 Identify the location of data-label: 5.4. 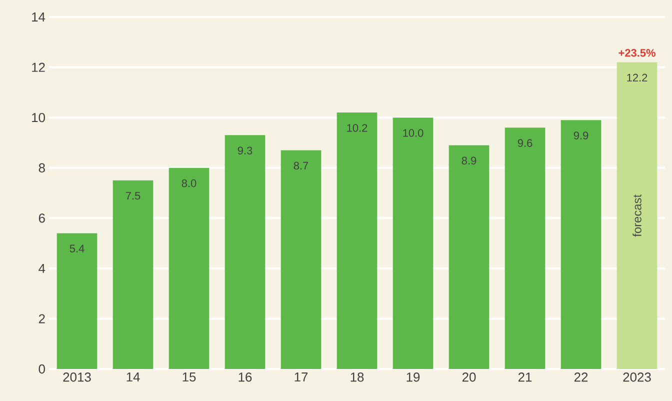
(77, 248).